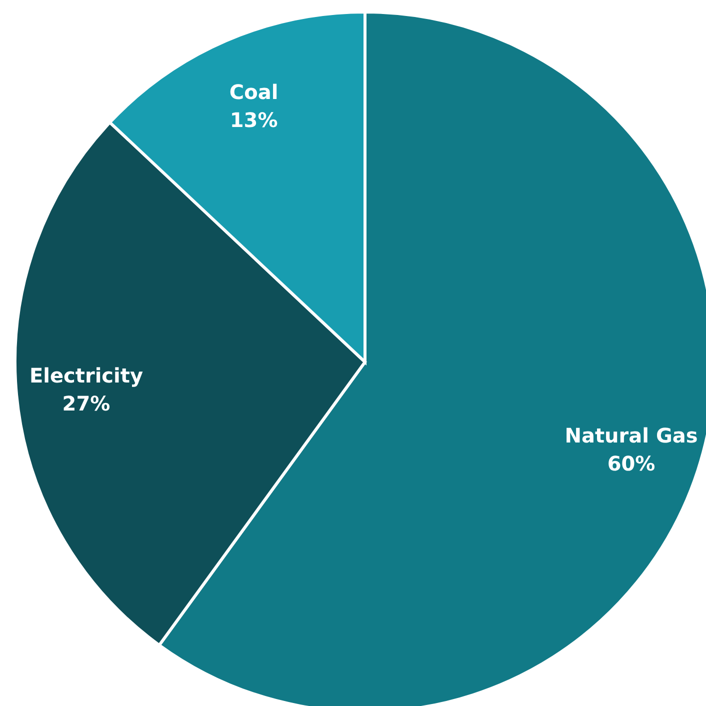 This screenshot has height=706, width=706. What do you see at coordinates (86, 375) in the screenshot?
I see `slice-label: Electricity` at bounding box center [86, 375].